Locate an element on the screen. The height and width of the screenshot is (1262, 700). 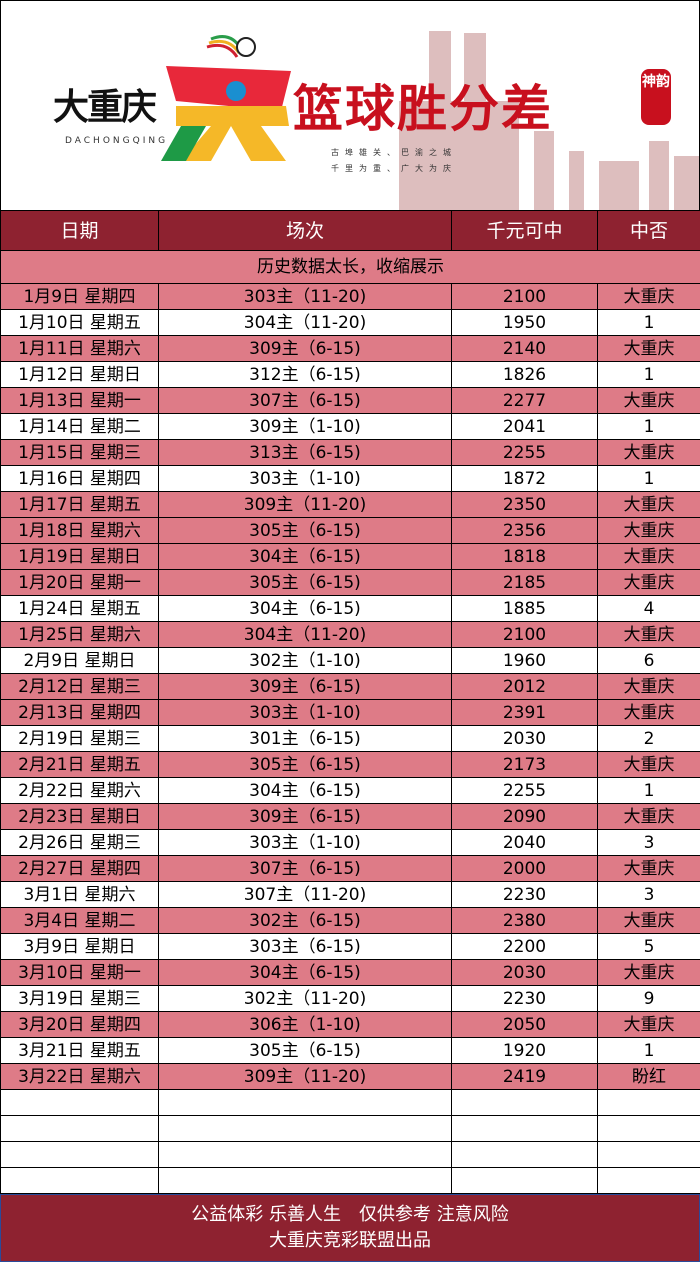
cell-result: 3 is located at coordinates (649, 895).